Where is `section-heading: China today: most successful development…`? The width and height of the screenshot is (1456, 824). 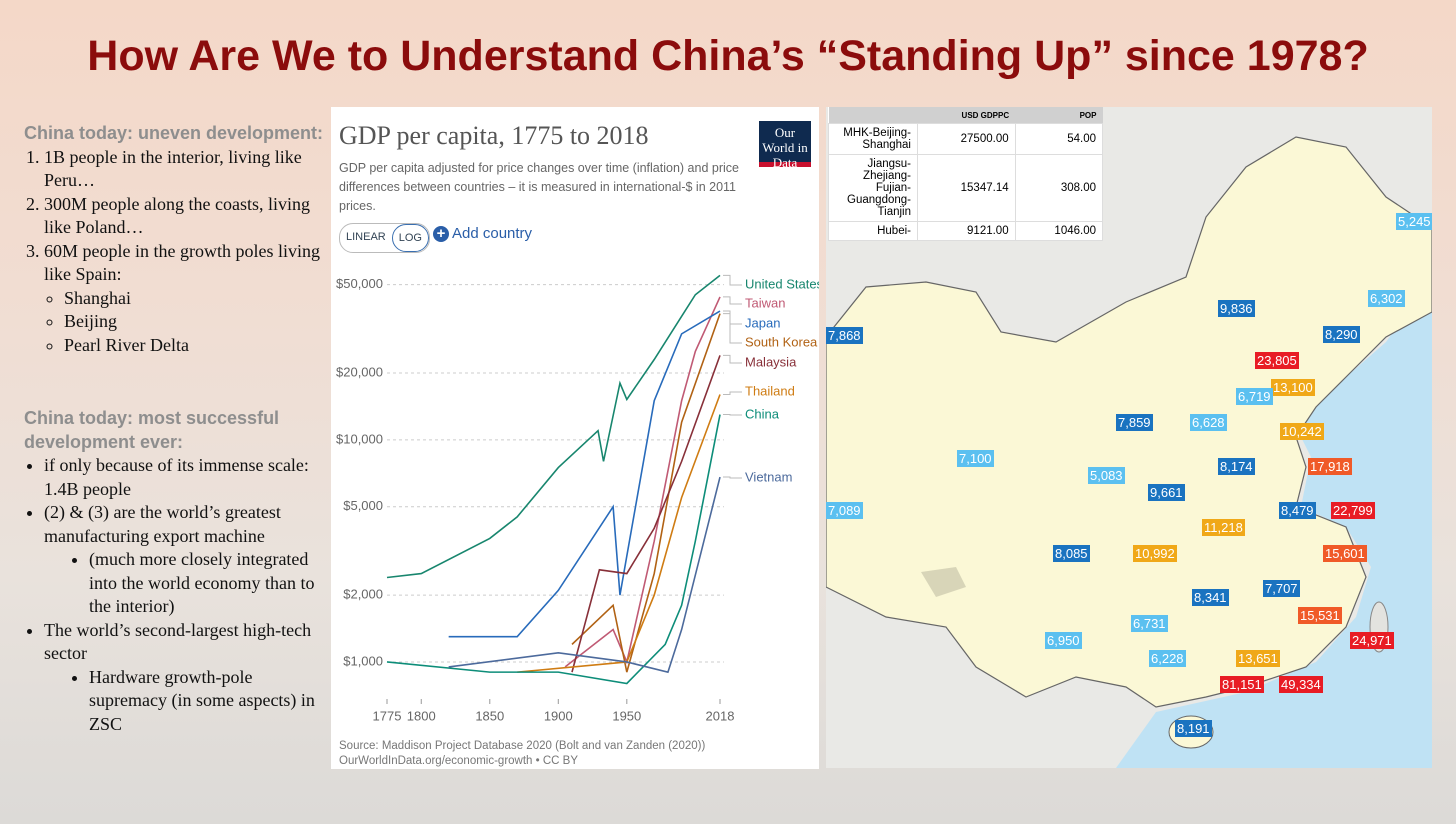
section-heading: China today: most successful development… is located at coordinates (152, 430).